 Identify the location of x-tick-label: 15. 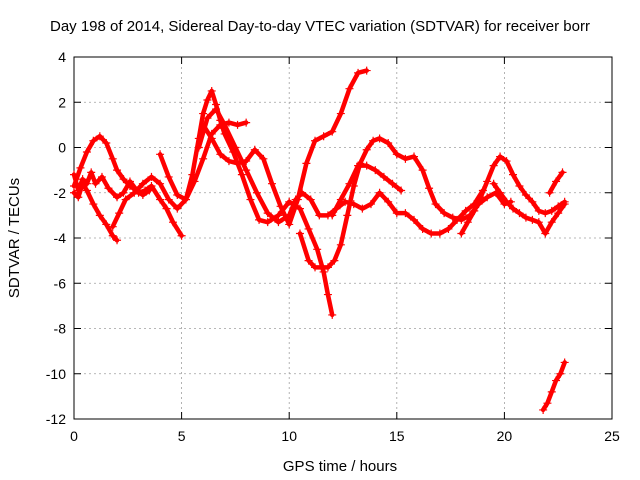
(397, 436).